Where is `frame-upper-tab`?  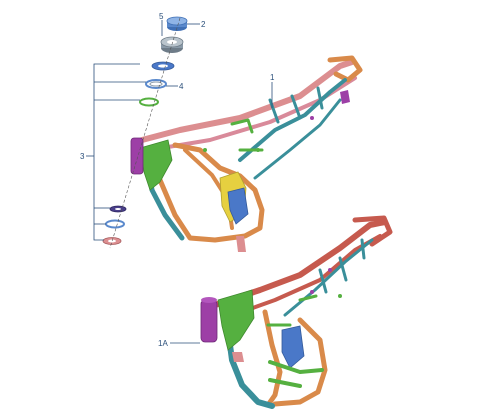
frame-upper-tab is located at coordinates (241, 244).